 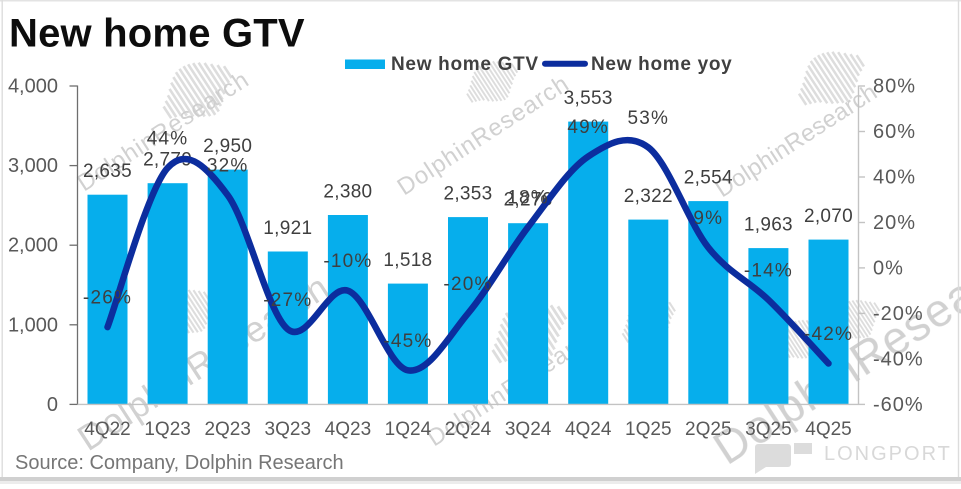 I want to click on svg-text: 1Q24, so click(x=408, y=429).